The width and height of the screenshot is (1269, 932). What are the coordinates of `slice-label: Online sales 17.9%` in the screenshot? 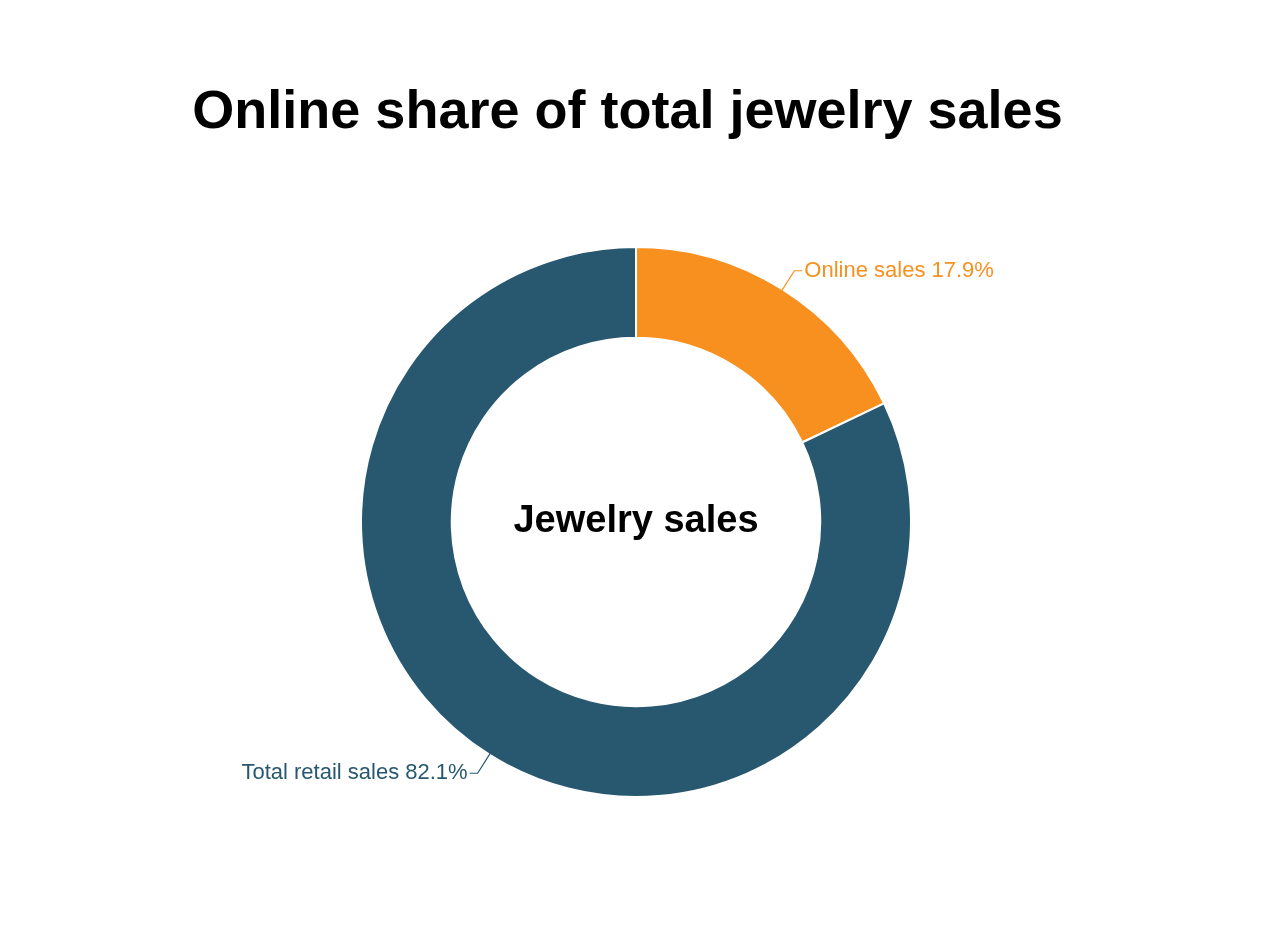 It's located at (899, 269).